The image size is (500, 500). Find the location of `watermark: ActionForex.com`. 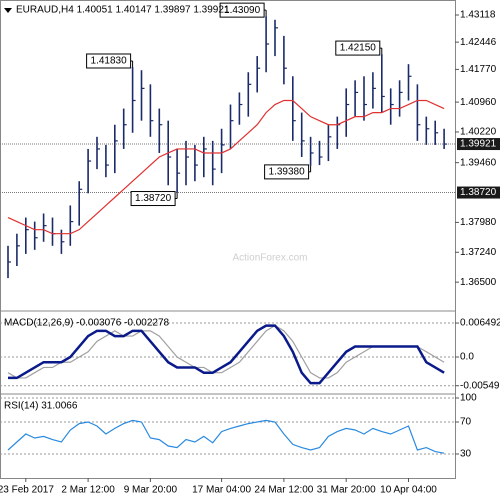

watermark: ActionForex.com is located at coordinates (269, 258).